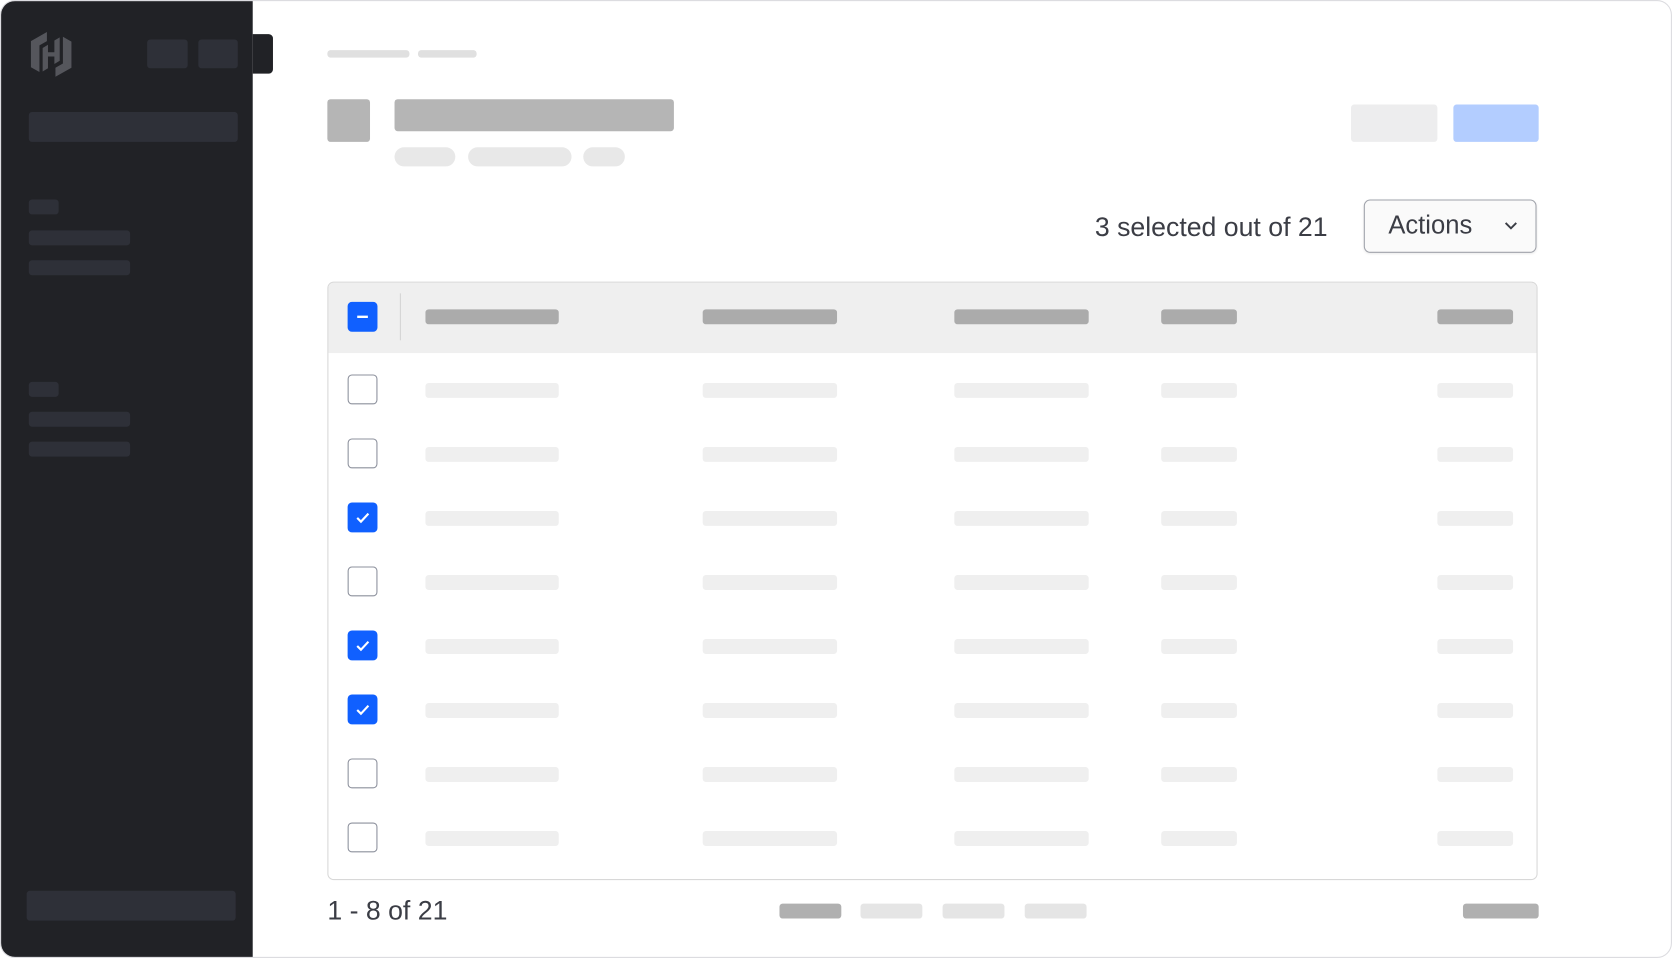  I want to click on actions-dropdown: Actions, so click(1450, 226).